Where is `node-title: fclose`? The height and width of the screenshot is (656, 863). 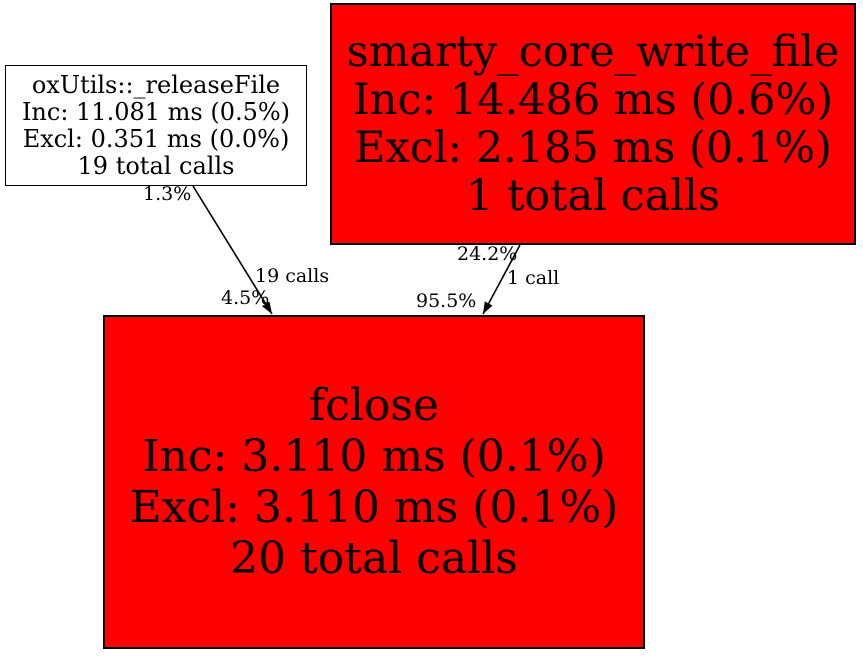 node-title: fclose is located at coordinates (374, 405).